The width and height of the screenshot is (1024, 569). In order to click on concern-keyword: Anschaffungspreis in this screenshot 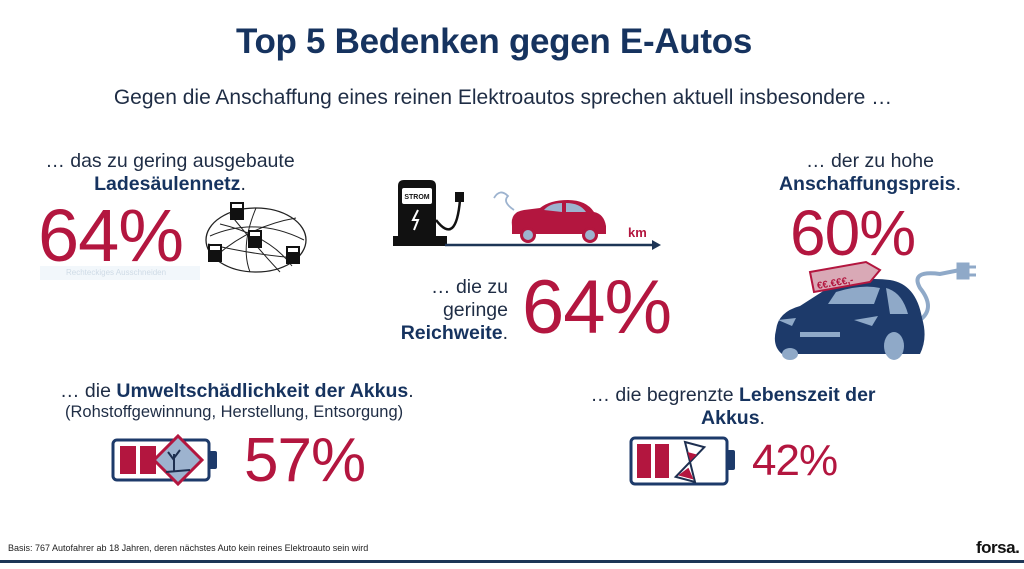, I will do `click(867, 184)`.